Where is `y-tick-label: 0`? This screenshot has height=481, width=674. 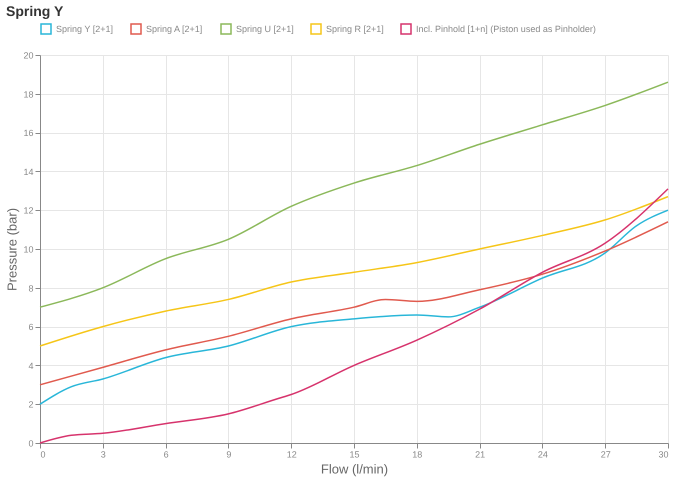
y-tick-label: 0 is located at coordinates (31, 443).